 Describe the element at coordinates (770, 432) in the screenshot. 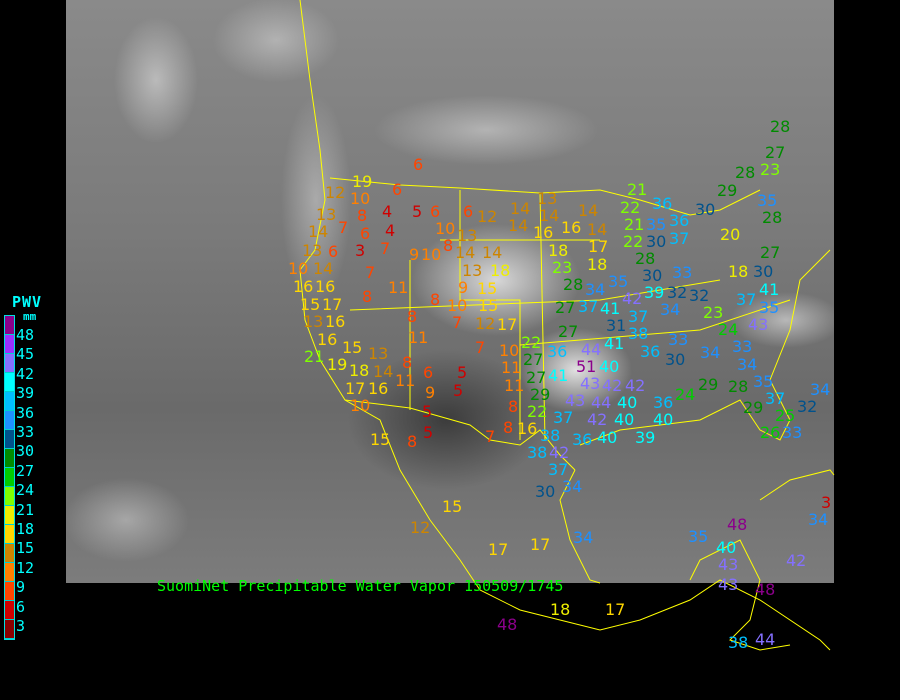

I see `station-pwv-value: 26` at that location.